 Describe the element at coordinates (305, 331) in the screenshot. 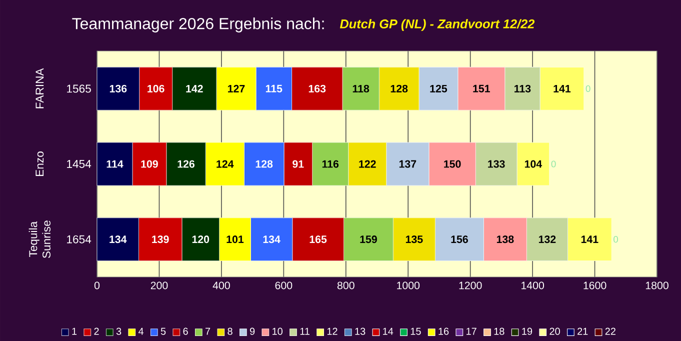

I see `legend-label: 11` at that location.